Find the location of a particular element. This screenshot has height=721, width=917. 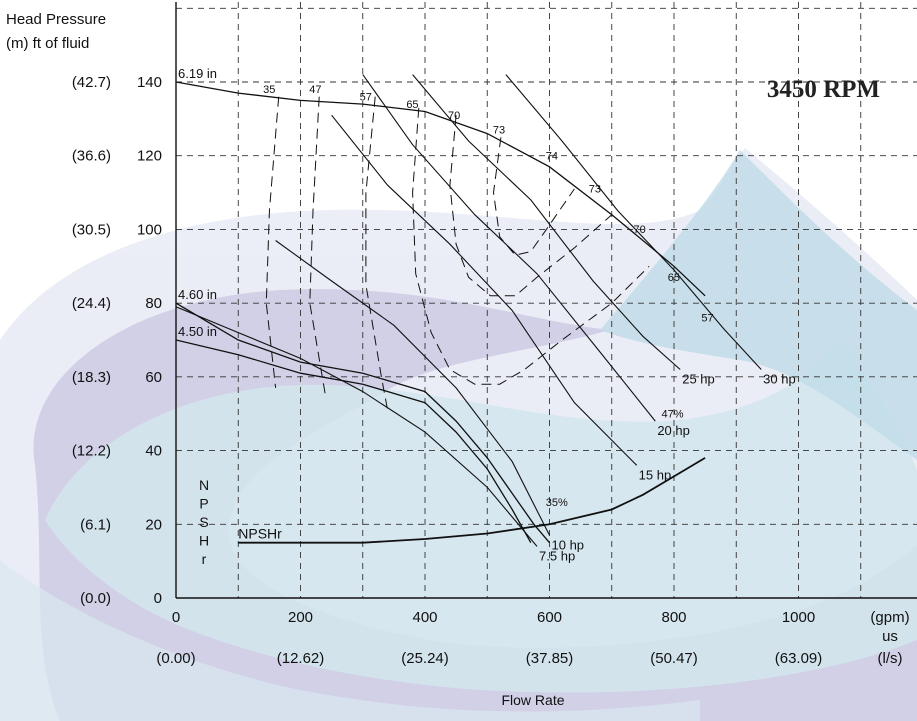

x-tick-label-gpm: 200 is located at coordinates (300, 617).